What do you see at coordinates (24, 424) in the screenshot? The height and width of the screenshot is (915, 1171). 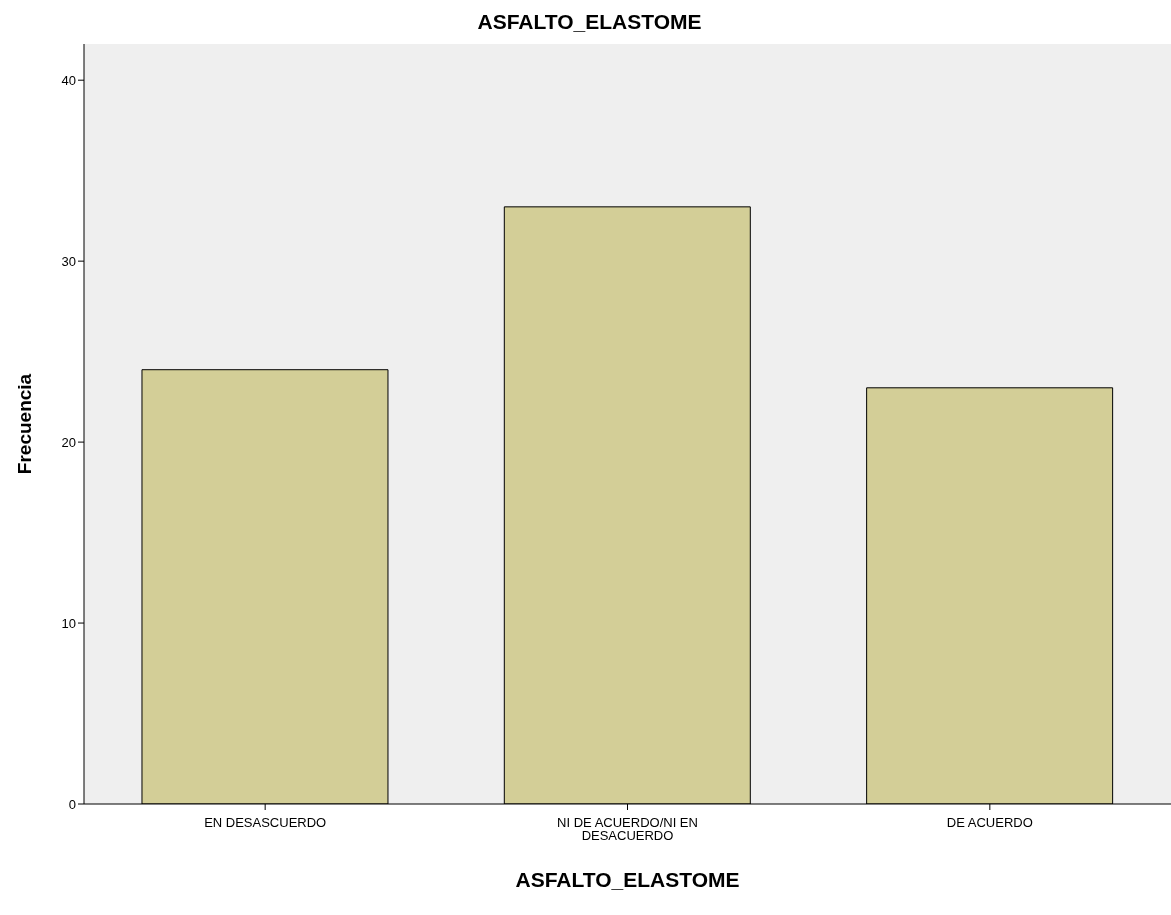 I see `y-axis-title: Frecuencia` at bounding box center [24, 424].